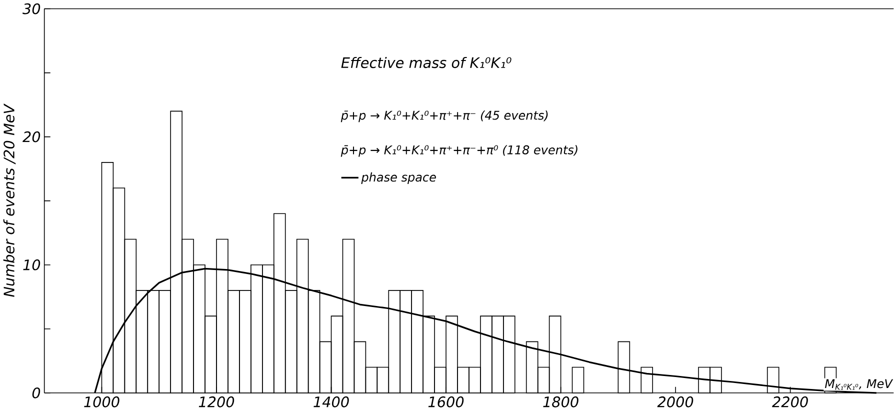  I want to click on text: Effective mass of K₁⁰K₁⁰, so click(426, 62).